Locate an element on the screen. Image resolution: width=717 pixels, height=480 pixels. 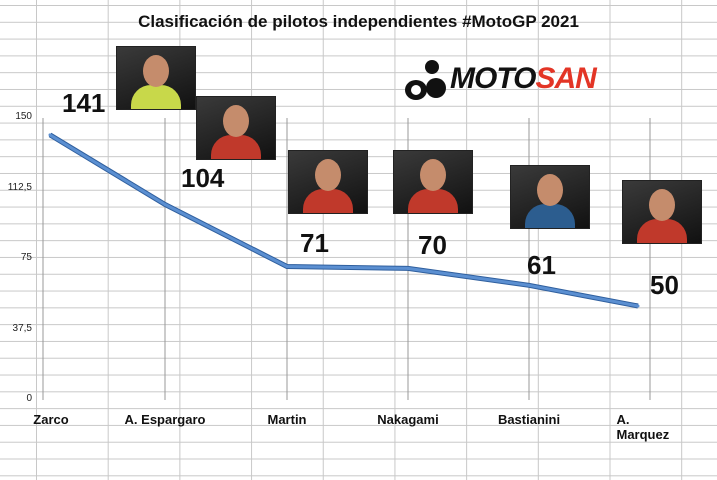
motorcycle-icon is located at coordinates (425, 80).